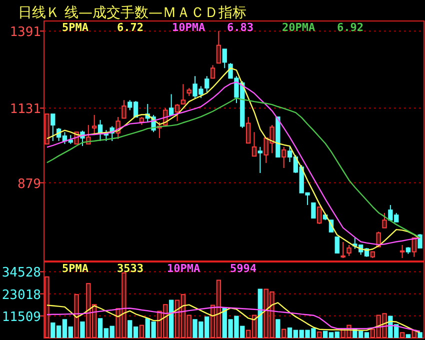 This screenshot has width=425, height=340. I want to click on y-tick-label: 11509, so click(21, 317).